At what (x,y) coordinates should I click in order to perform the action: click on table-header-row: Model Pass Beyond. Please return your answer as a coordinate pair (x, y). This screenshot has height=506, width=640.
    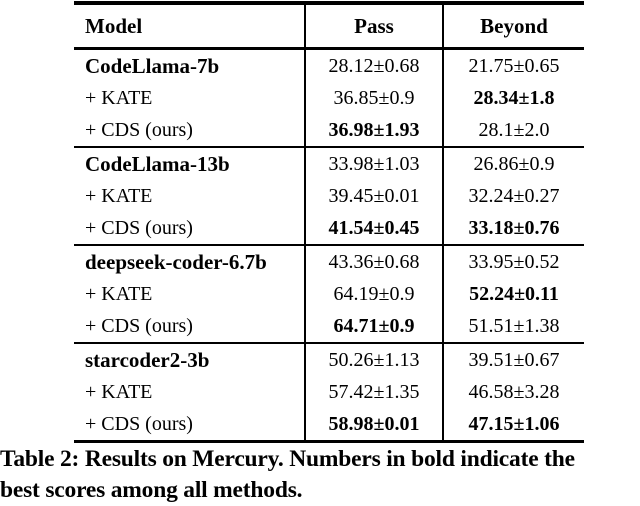
    Looking at the image, I should click on (329, 26).